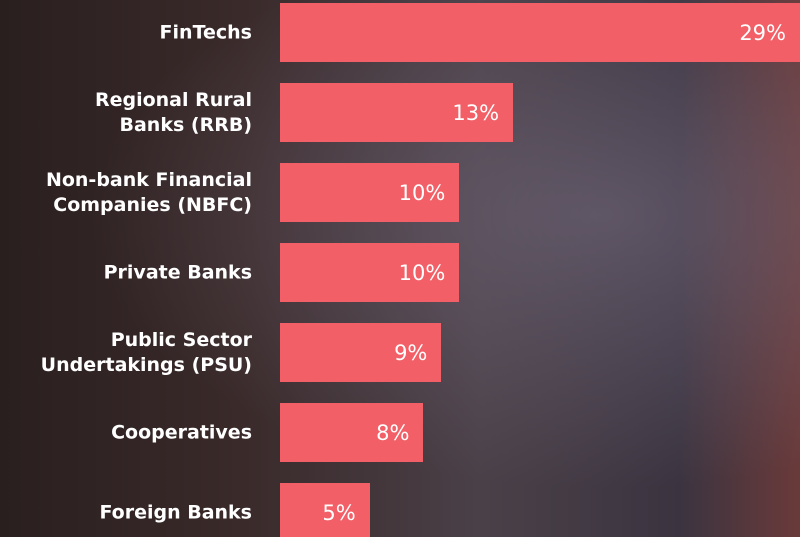 This screenshot has width=800, height=537. I want to click on category-label: Non-bank Financial Companies (NBFC), so click(148, 192).